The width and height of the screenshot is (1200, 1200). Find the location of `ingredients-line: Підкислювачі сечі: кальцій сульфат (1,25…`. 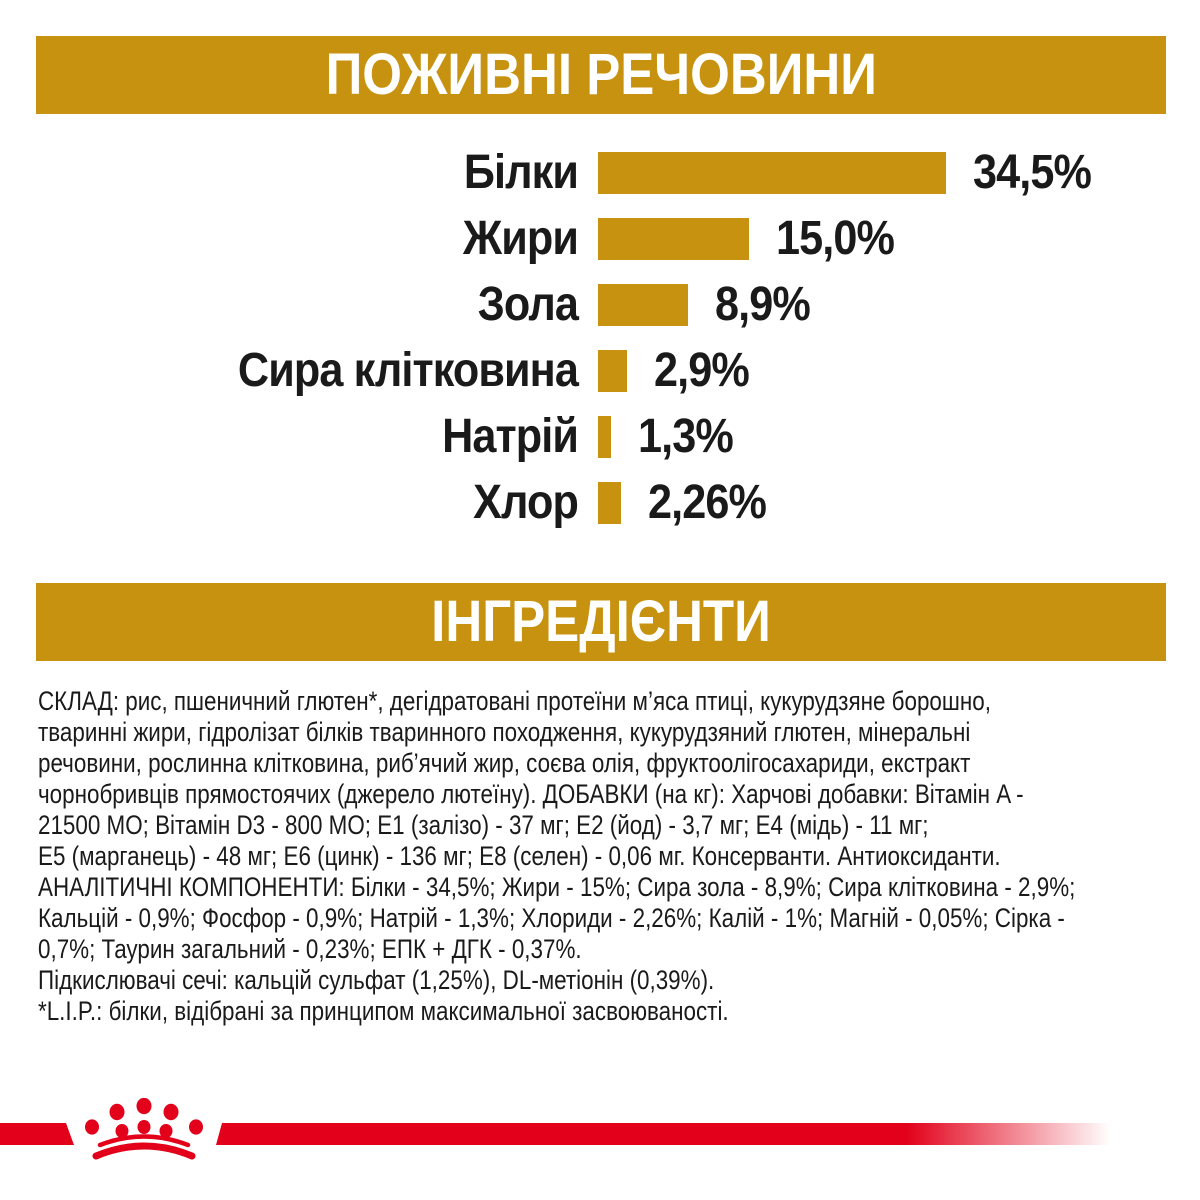

ingredients-line: Підкислювачі сечі: кальцій сульфат (1,25… is located at coordinates (376, 980).